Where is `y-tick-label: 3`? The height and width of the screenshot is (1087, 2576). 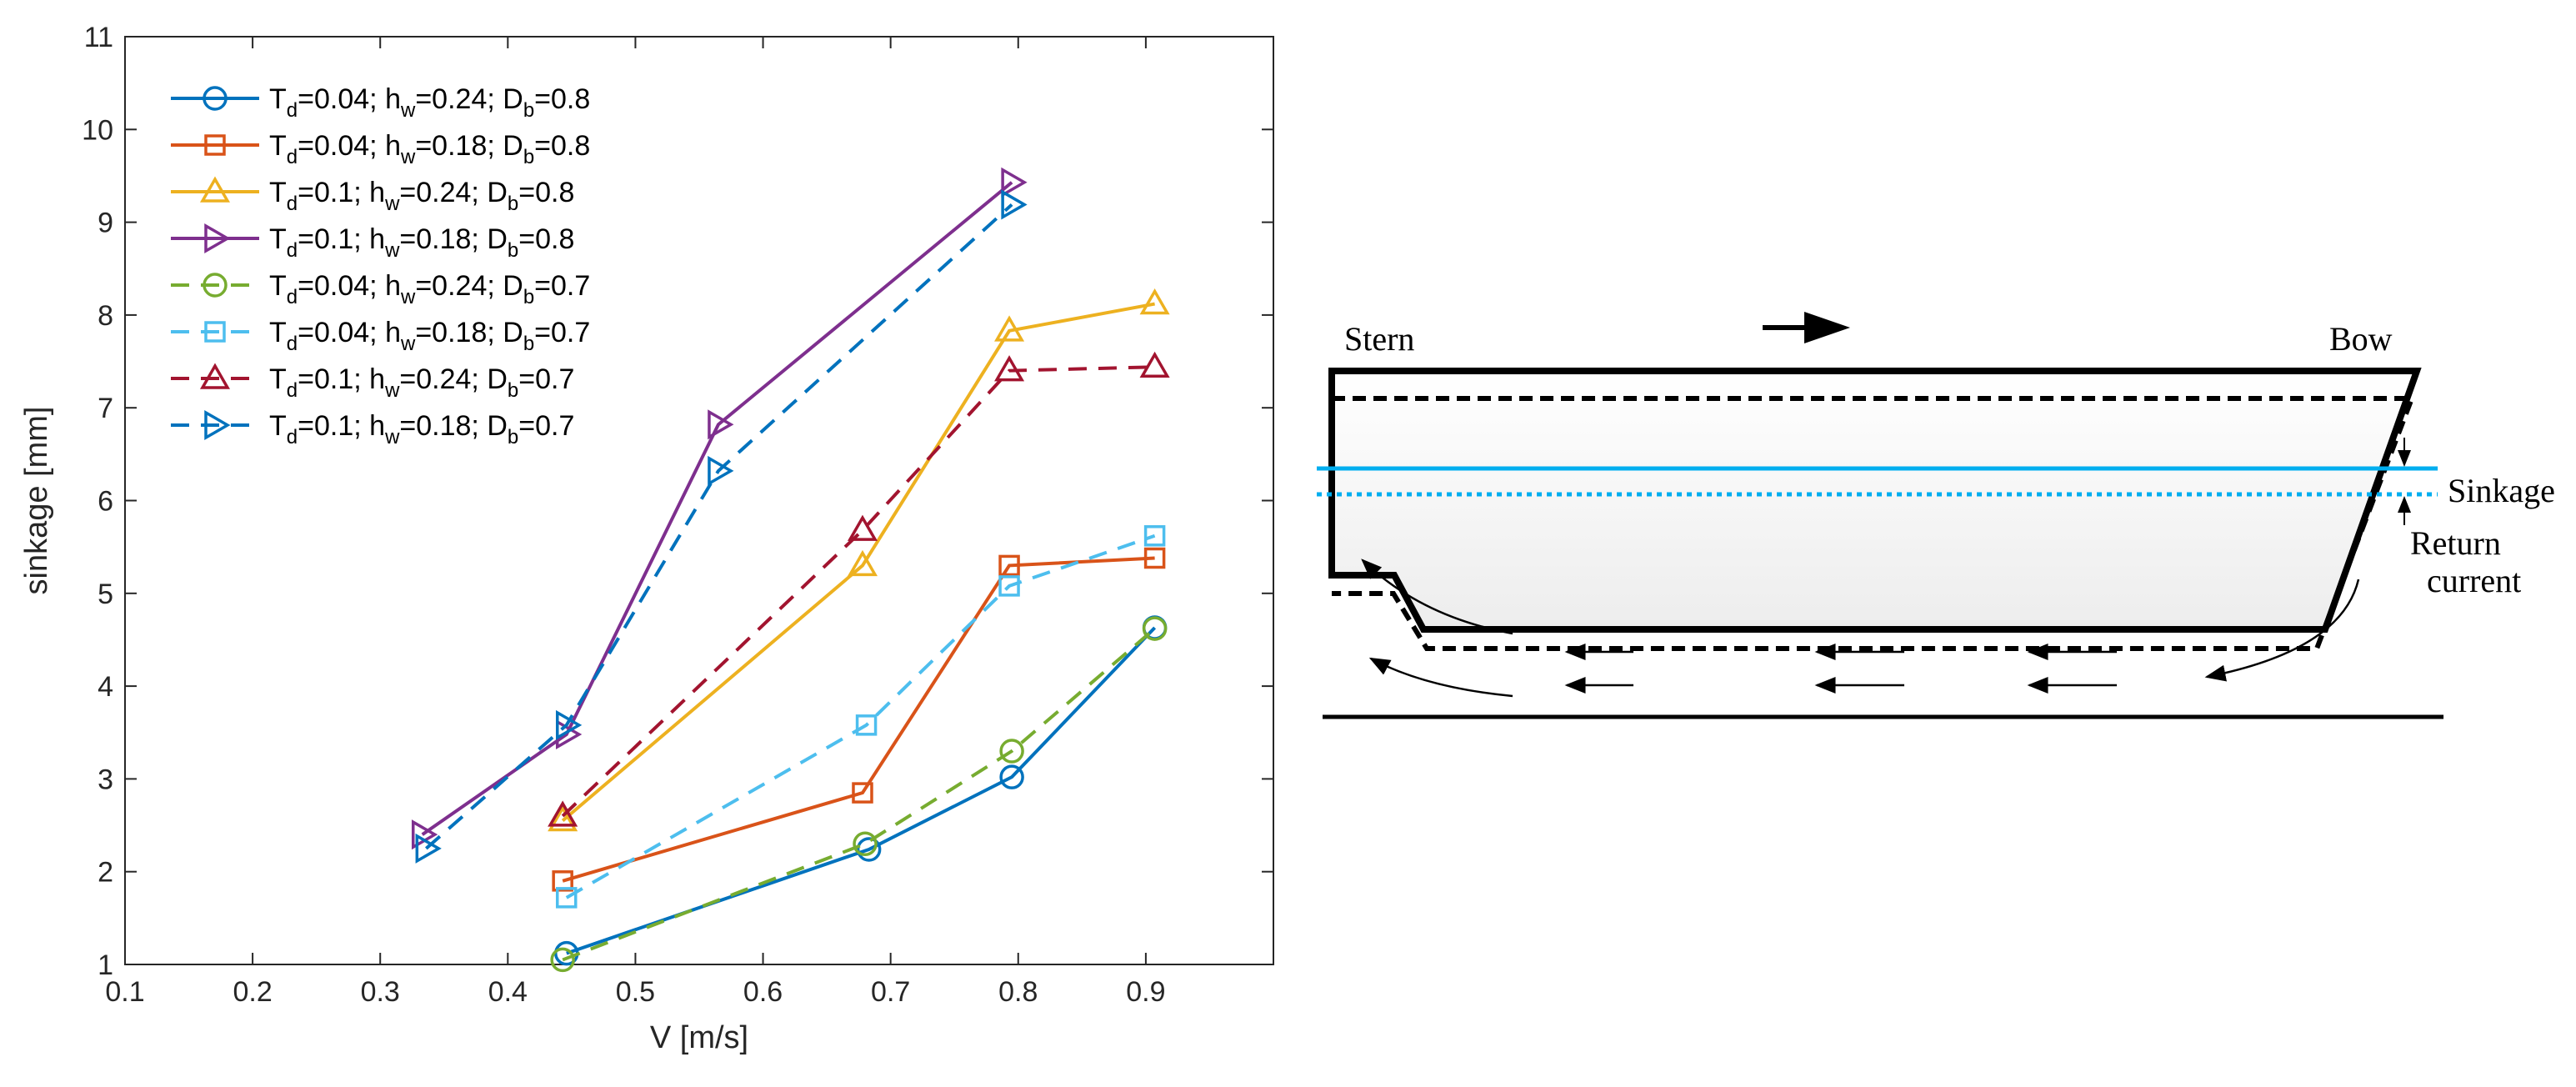
y-tick-label: 3 is located at coordinates (105, 779).